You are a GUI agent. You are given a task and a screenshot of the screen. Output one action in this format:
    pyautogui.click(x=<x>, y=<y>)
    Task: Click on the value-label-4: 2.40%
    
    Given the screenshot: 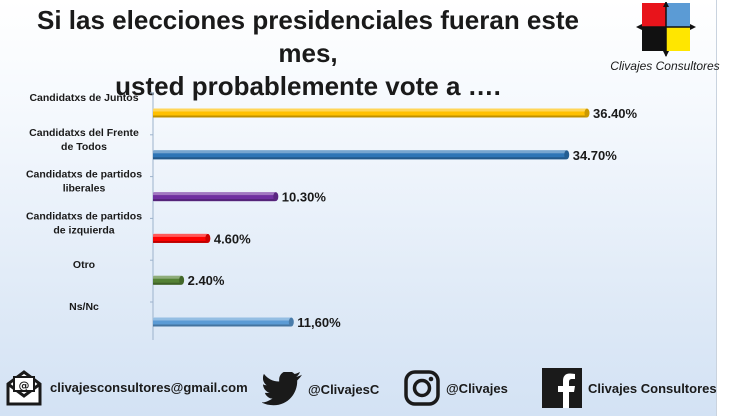 What is the action you would take?
    pyautogui.click(x=206, y=280)
    